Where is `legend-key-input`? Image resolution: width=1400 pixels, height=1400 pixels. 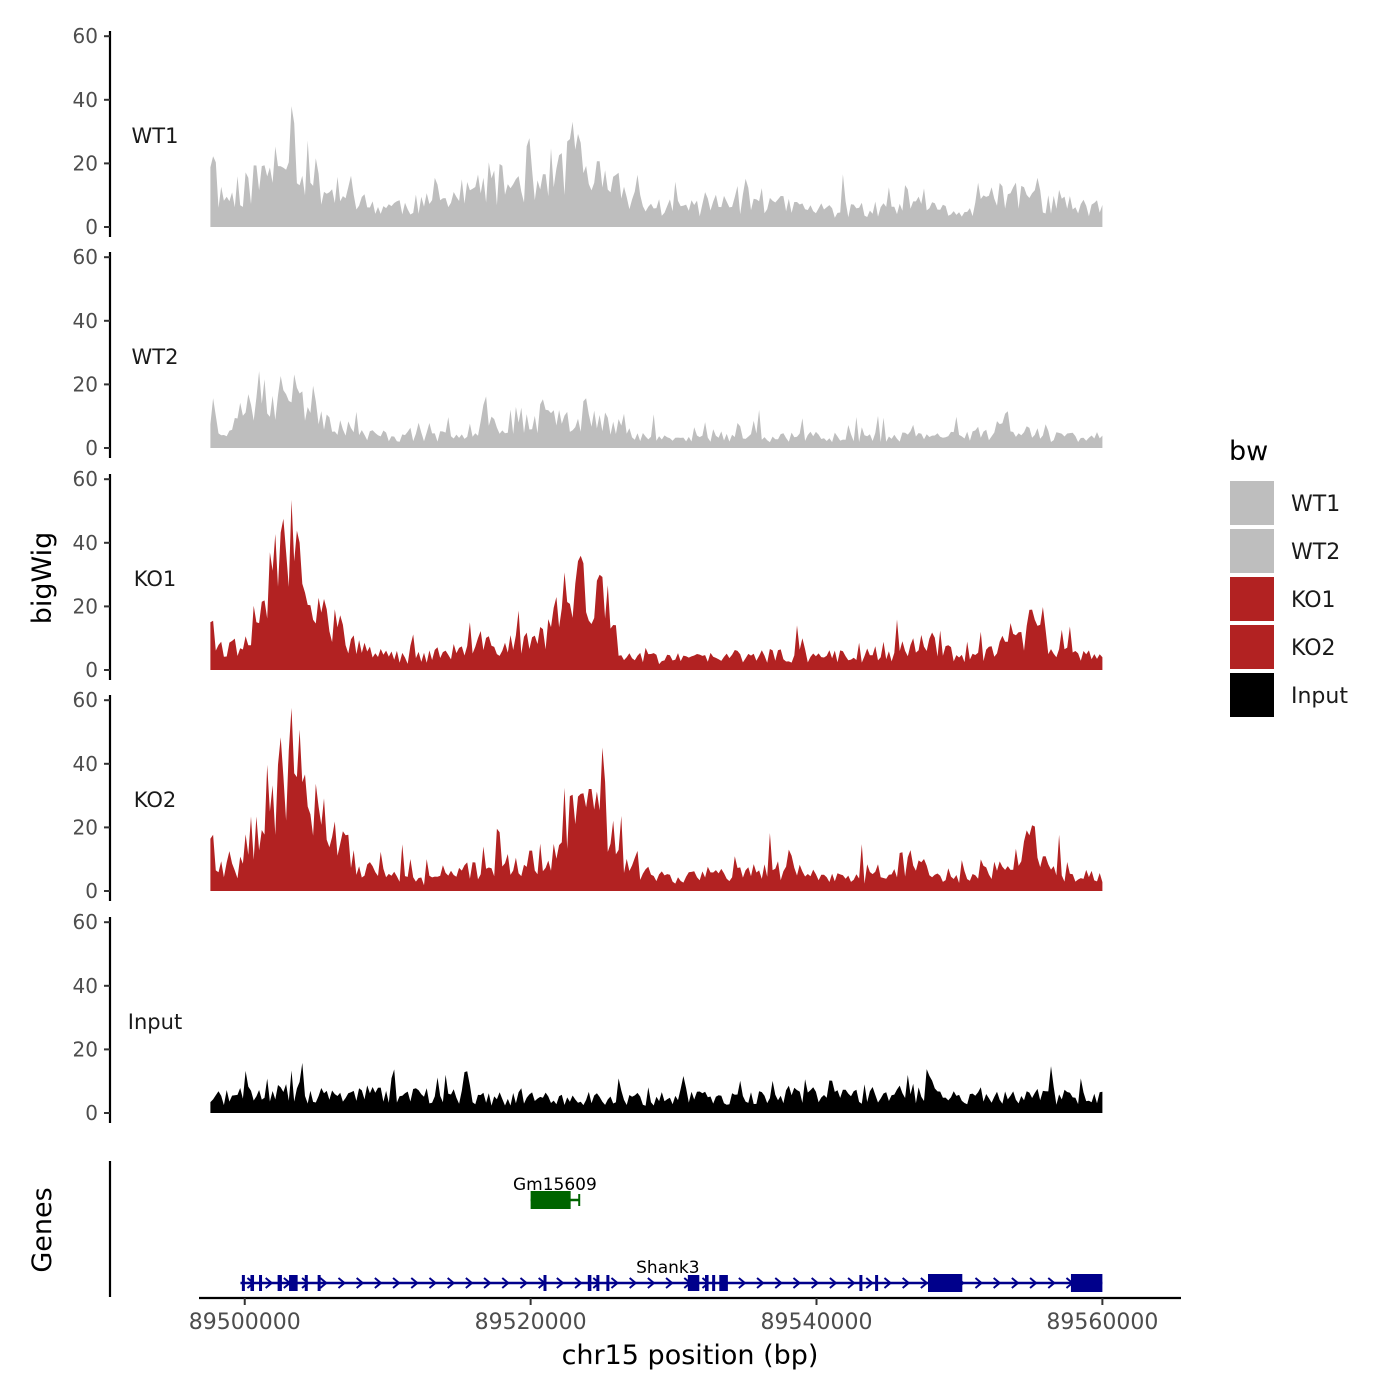 legend-key-input is located at coordinates (1252, 695).